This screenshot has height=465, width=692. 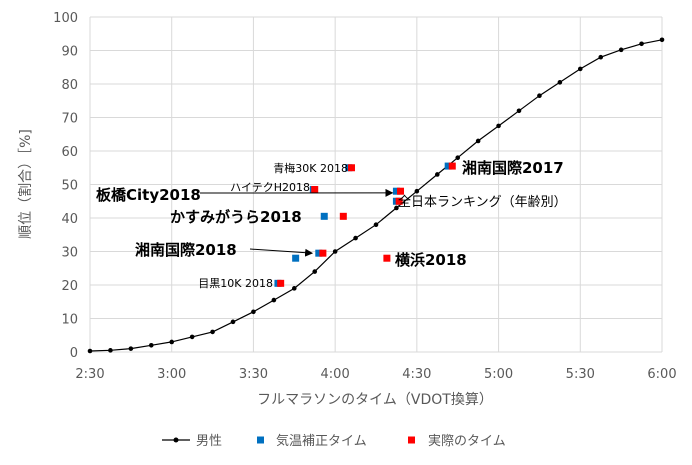 What do you see at coordinates (69, 85) in the screenshot?
I see `y-tick-label: 80` at bounding box center [69, 85].